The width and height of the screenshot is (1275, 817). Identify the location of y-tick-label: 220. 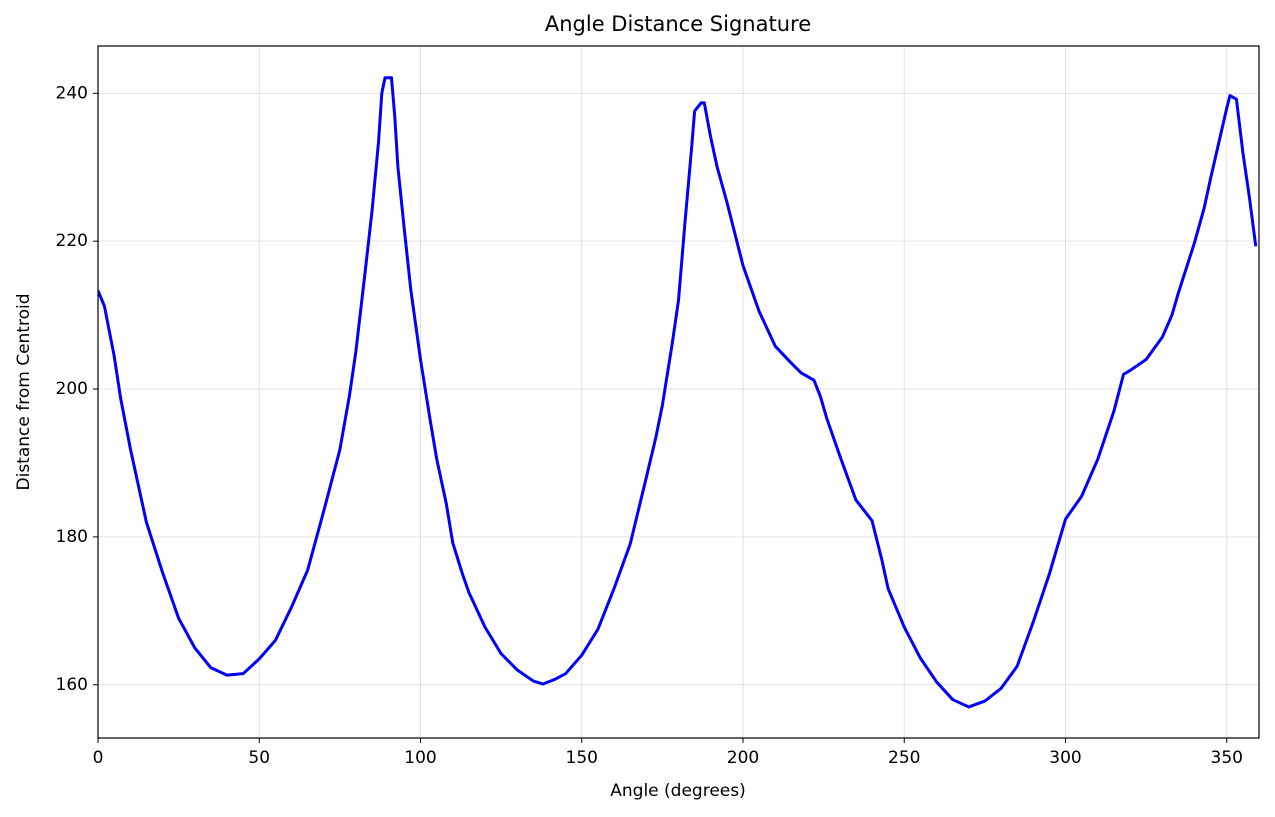
(72, 241).